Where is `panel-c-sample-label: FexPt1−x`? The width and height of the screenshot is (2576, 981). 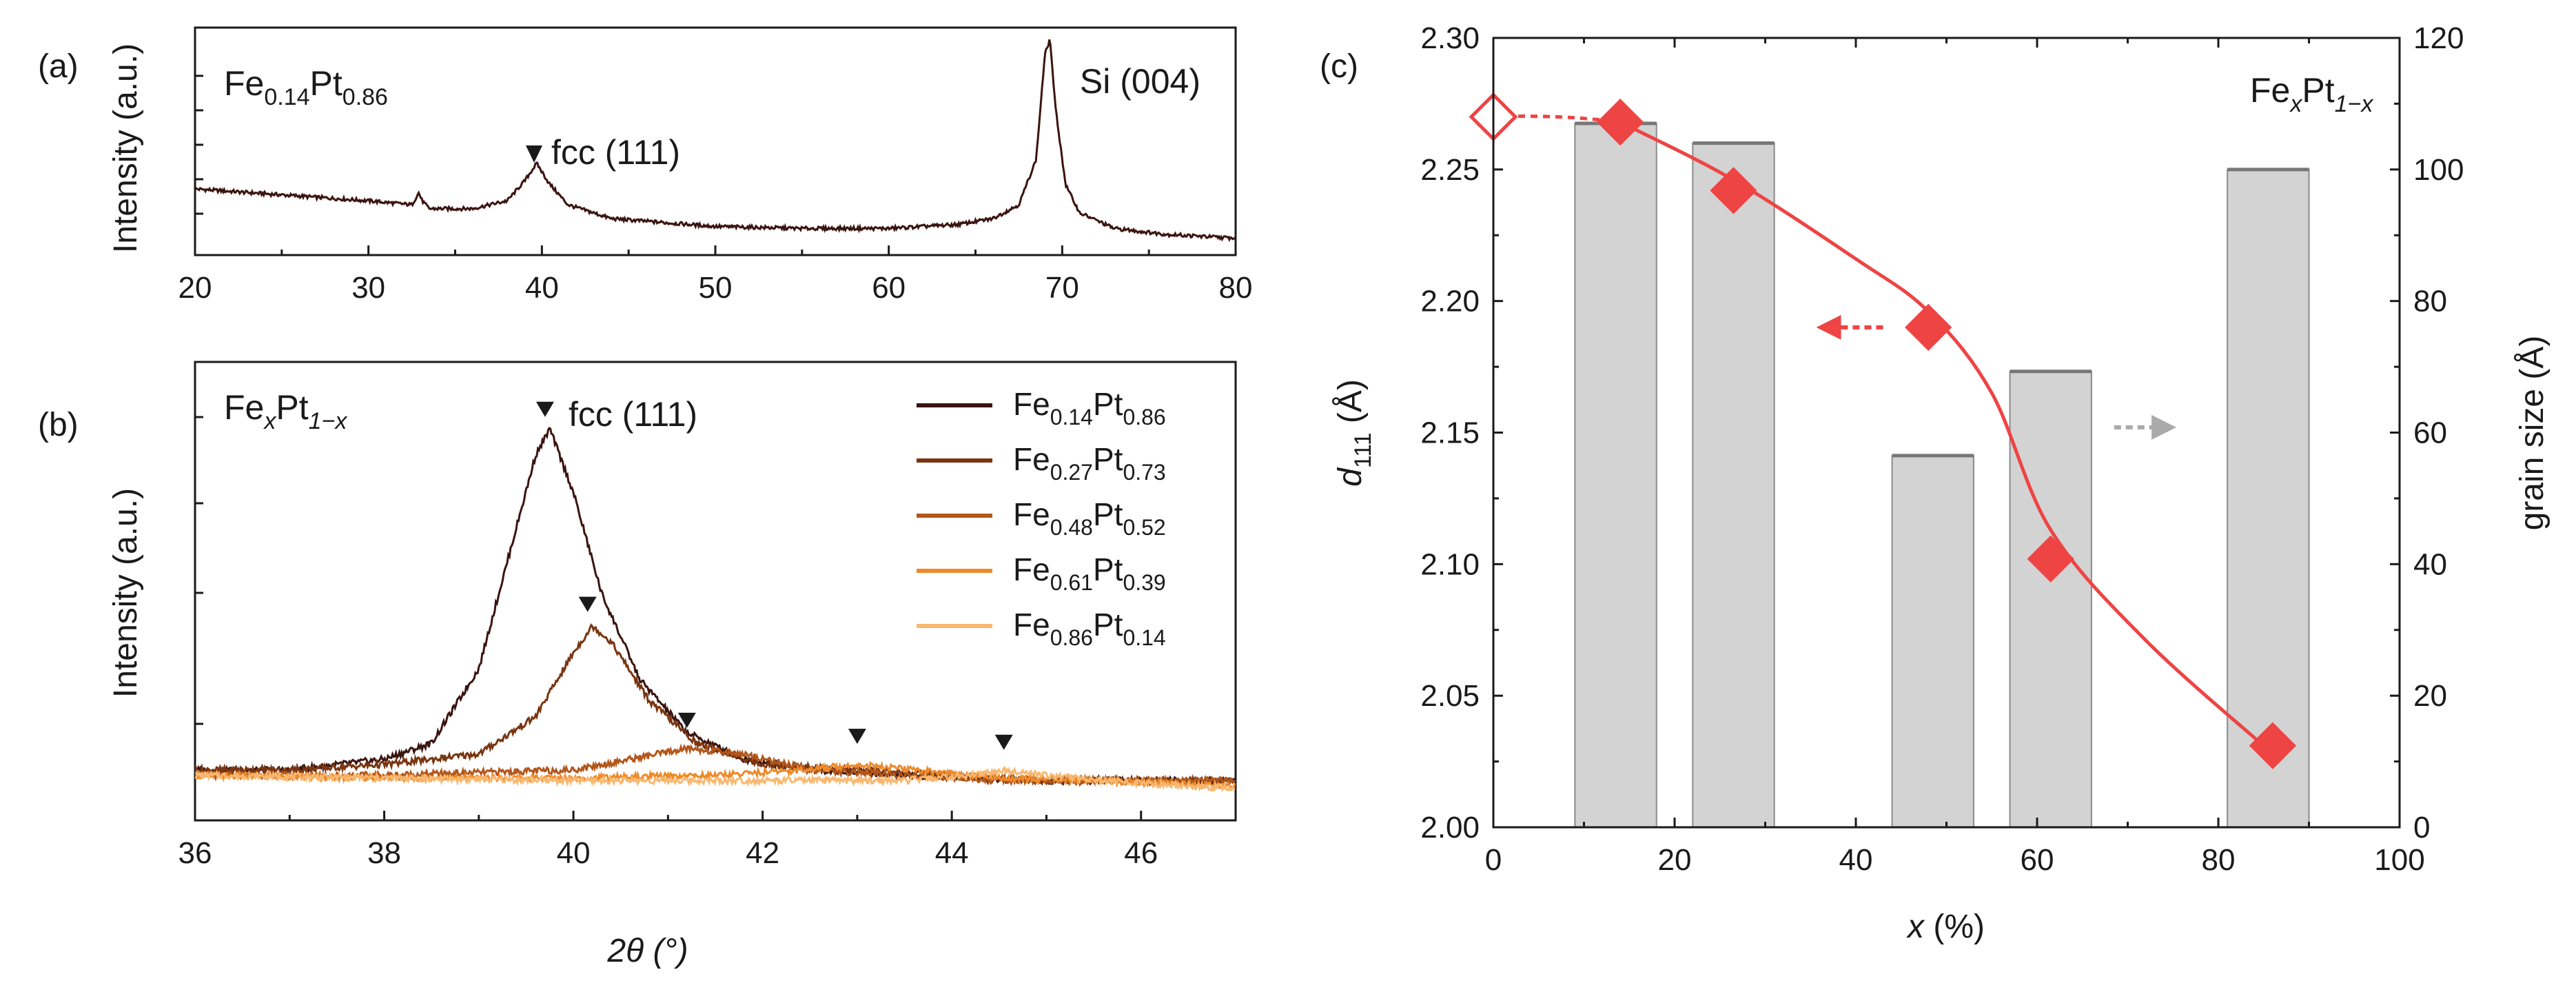
panel-c-sample-label: FexPt1−x is located at coordinates (2311, 94).